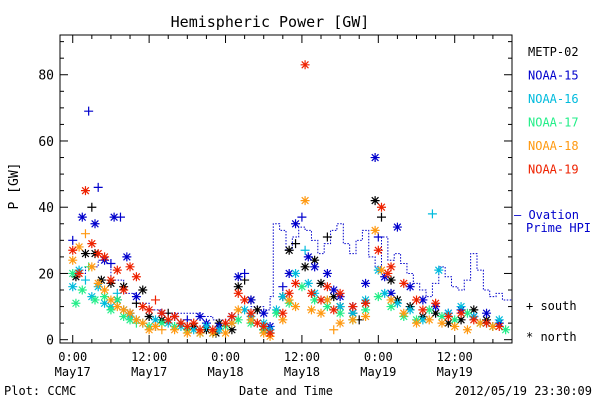 This screenshot has height=400, width=600. What do you see at coordinates (46, 274) in the screenshot?
I see `y-tick-label: 20` at bounding box center [46, 274].